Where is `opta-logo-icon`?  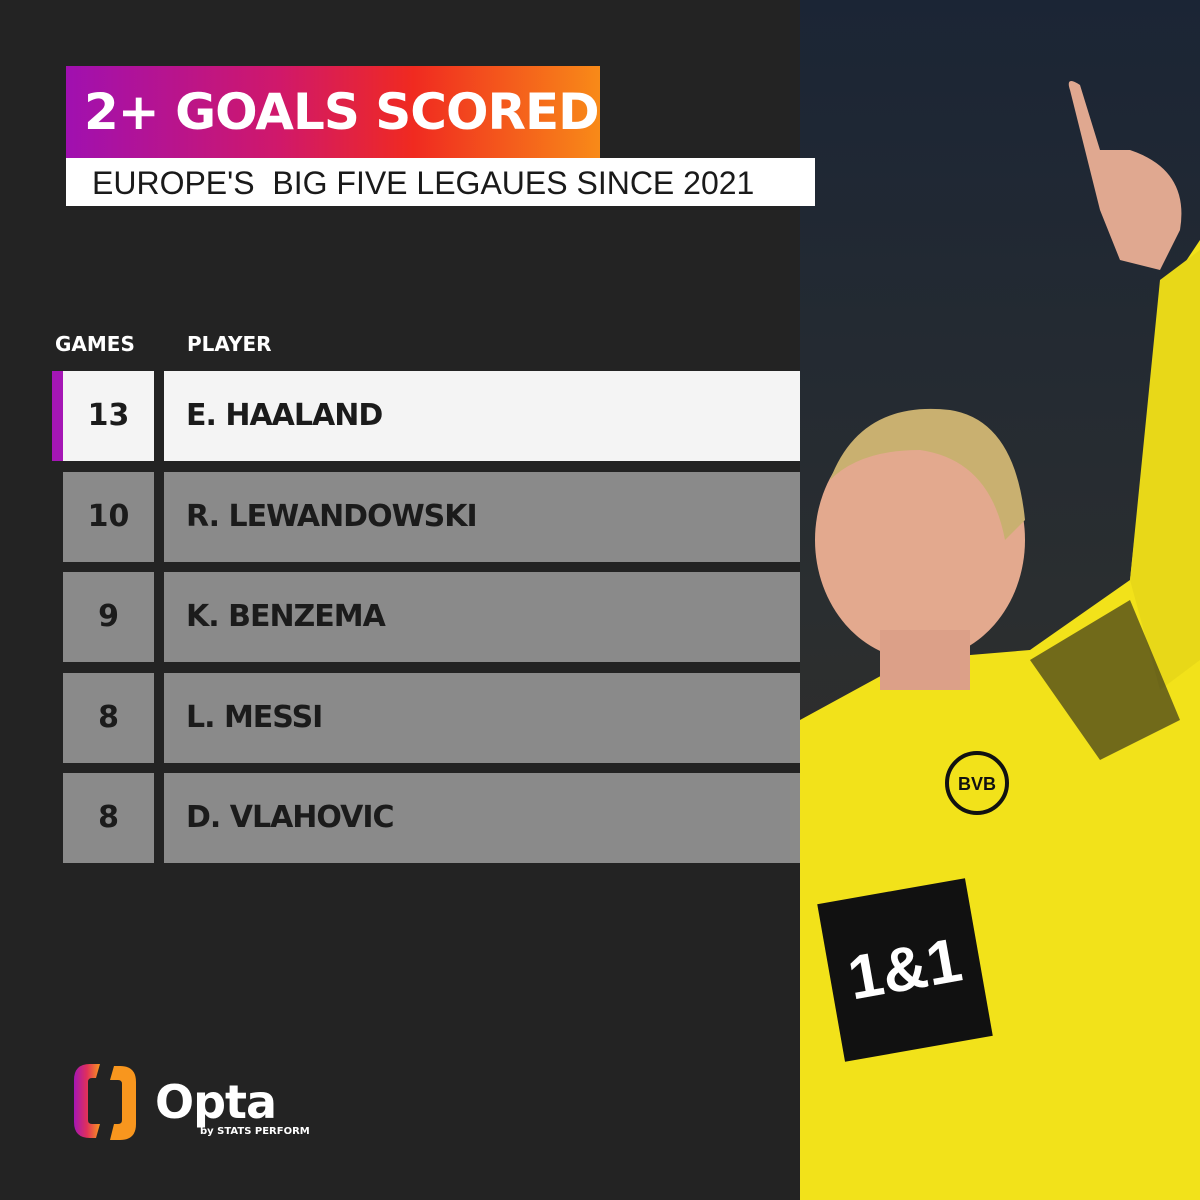 opta-logo-icon is located at coordinates (105, 1102).